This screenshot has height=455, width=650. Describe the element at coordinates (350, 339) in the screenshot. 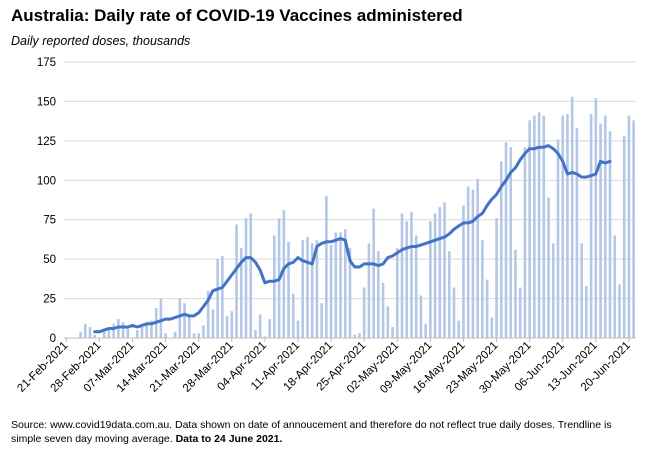

I see `axes` at that location.